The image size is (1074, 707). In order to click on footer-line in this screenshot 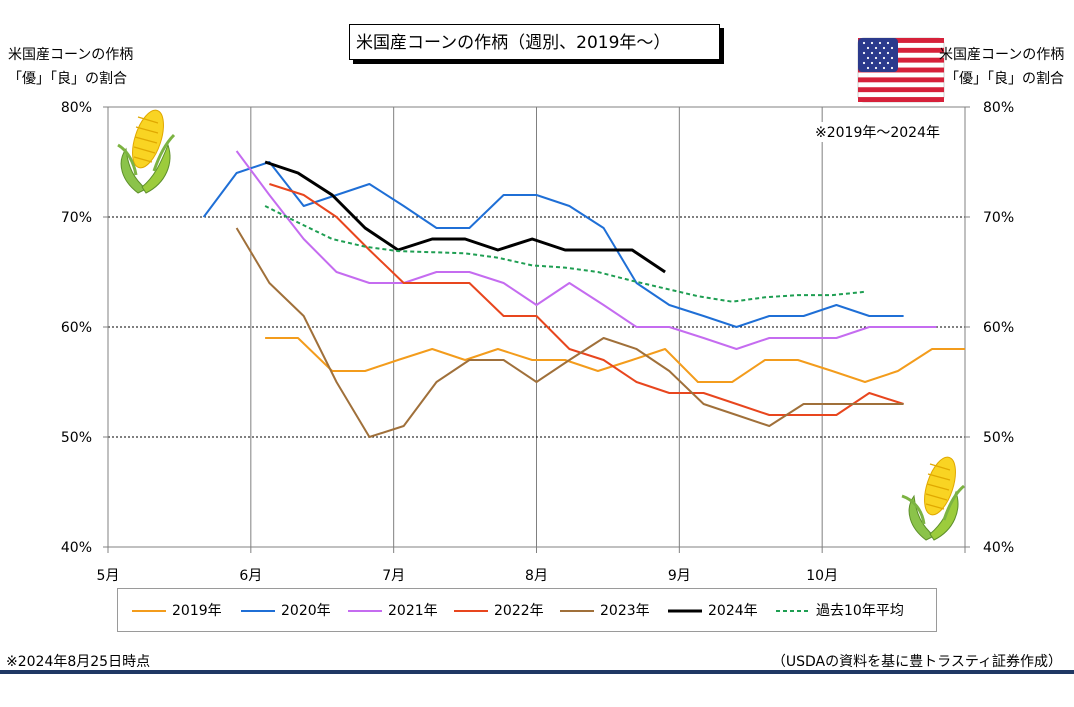, I will do `click(537, 672)`.